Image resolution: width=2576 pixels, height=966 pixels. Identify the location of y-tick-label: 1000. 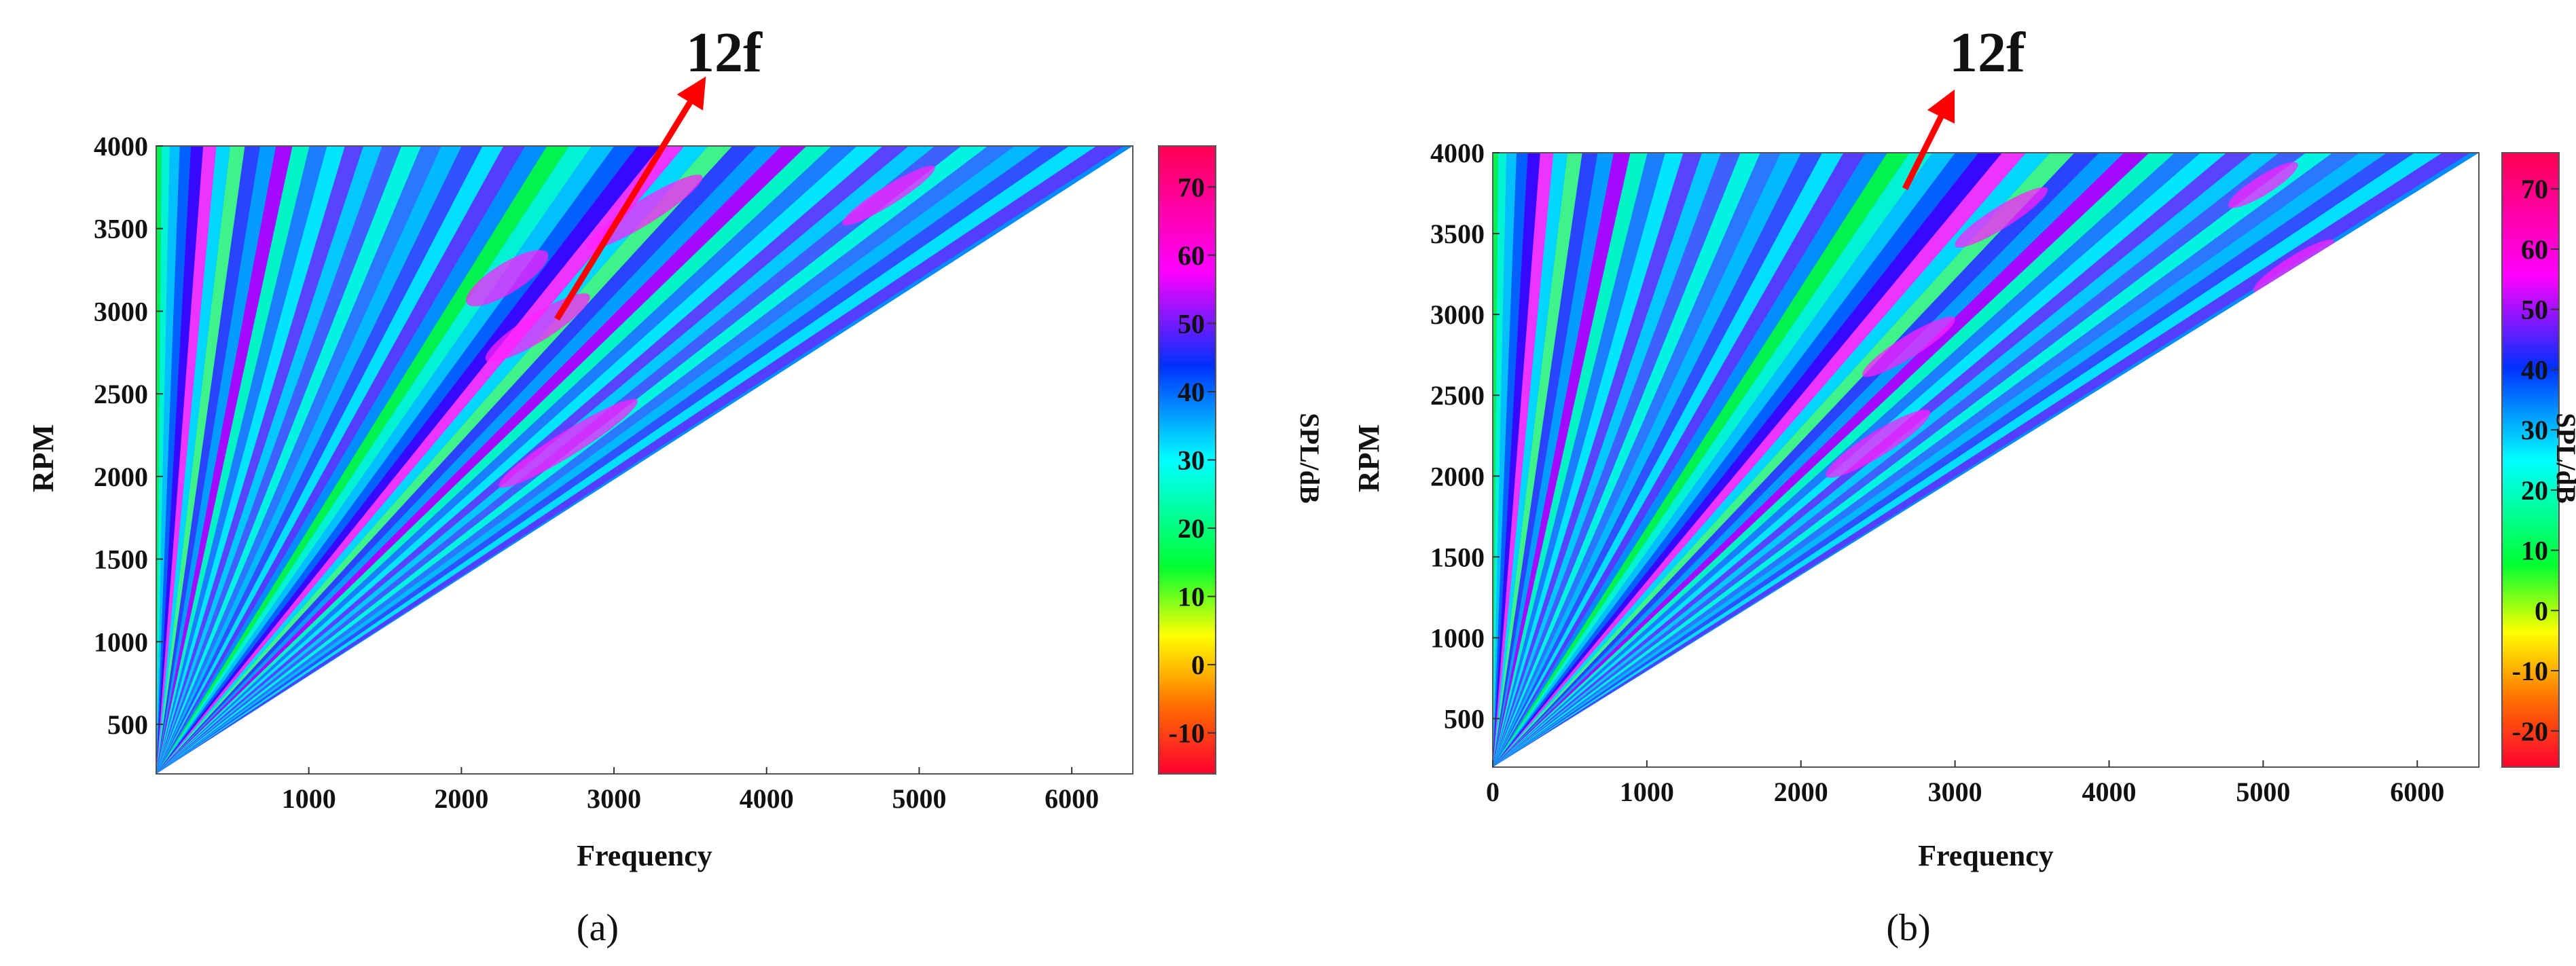
(121, 642).